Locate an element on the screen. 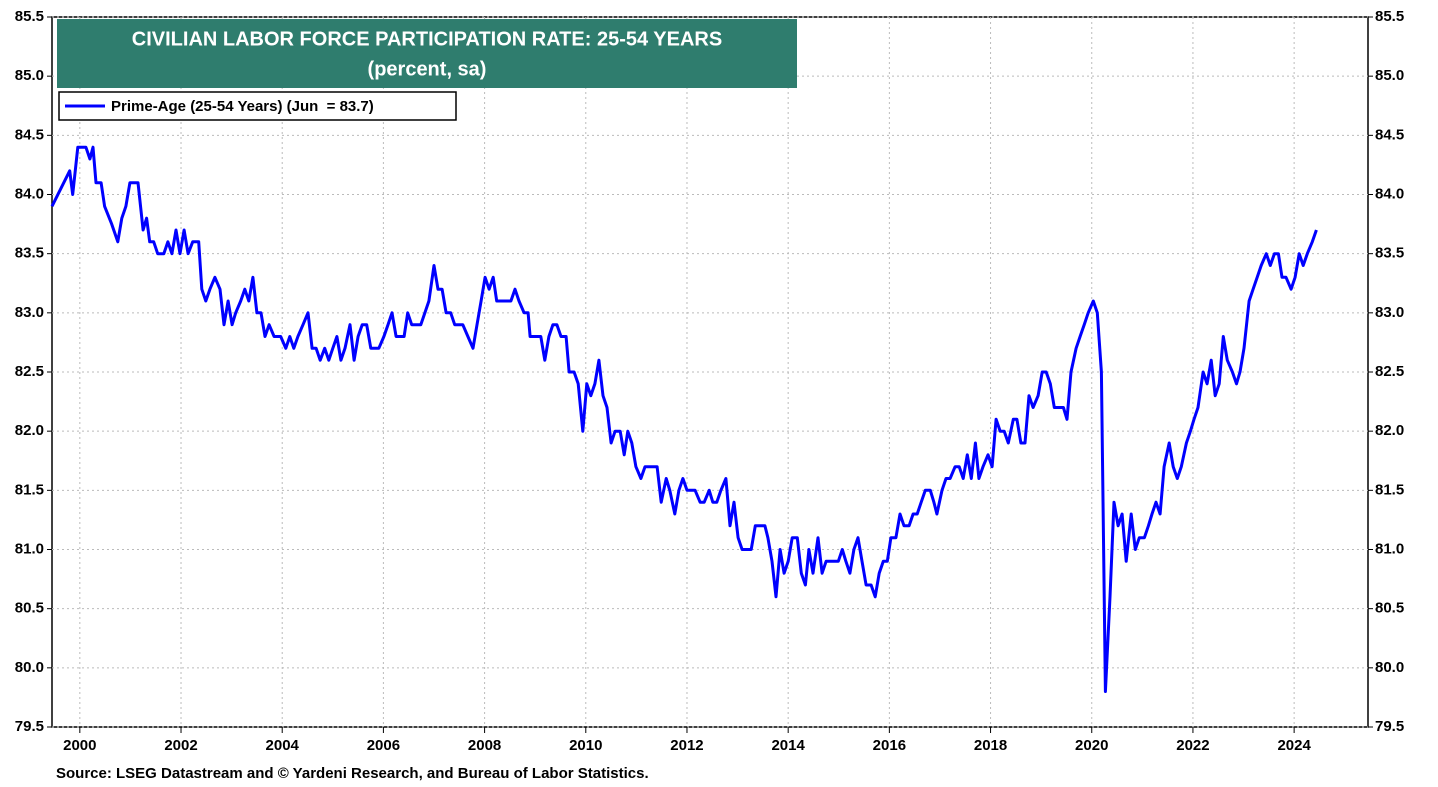 Image resolution: width=1438 pixels, height=787 pixels. y-tick-label: 82.0 is located at coordinates (29, 430).